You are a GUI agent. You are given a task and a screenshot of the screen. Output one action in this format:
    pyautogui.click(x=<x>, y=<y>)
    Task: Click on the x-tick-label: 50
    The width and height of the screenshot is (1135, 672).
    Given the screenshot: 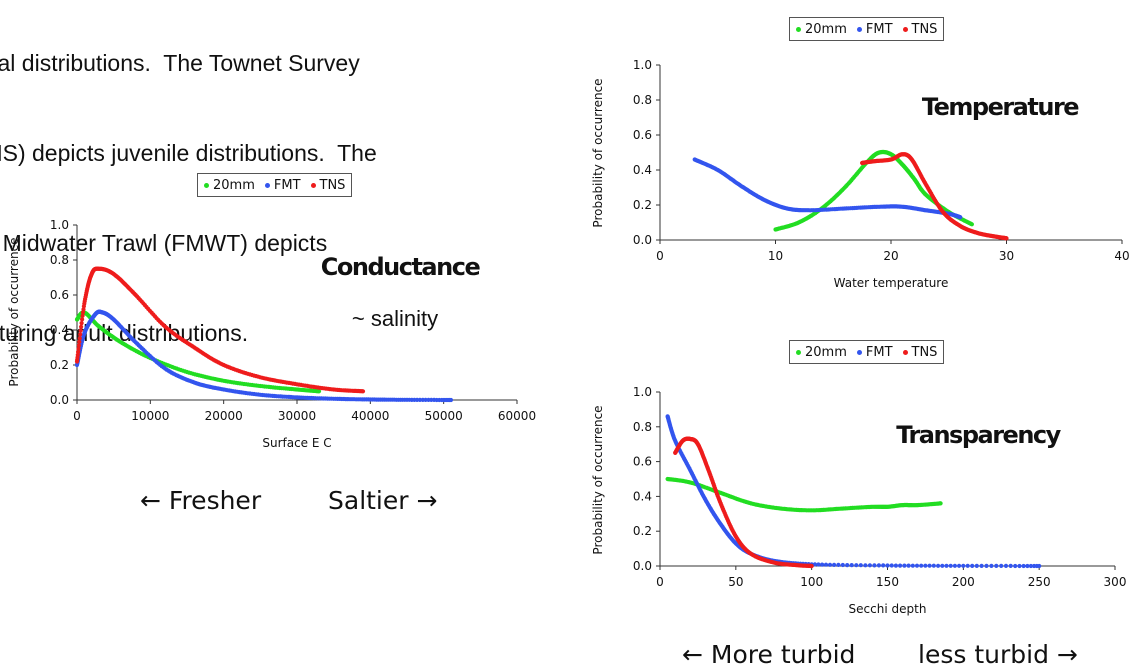 What is the action you would take?
    pyautogui.click(x=735, y=582)
    